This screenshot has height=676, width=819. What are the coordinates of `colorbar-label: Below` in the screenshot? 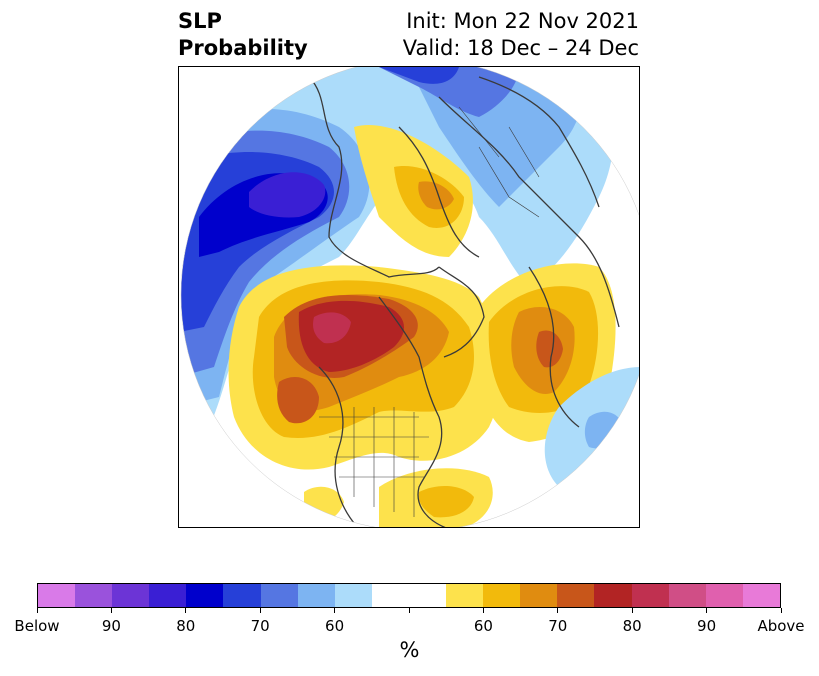 It's located at (37, 626).